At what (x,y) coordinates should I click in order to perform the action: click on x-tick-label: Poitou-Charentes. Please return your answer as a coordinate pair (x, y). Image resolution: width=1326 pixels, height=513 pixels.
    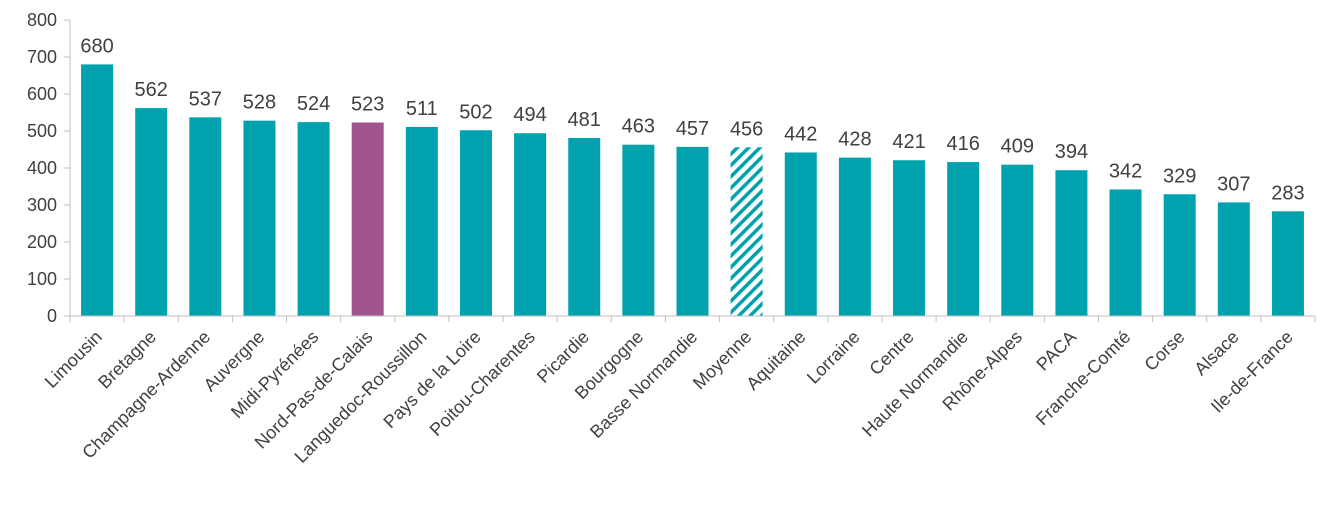
    Looking at the image, I should click on (482, 383).